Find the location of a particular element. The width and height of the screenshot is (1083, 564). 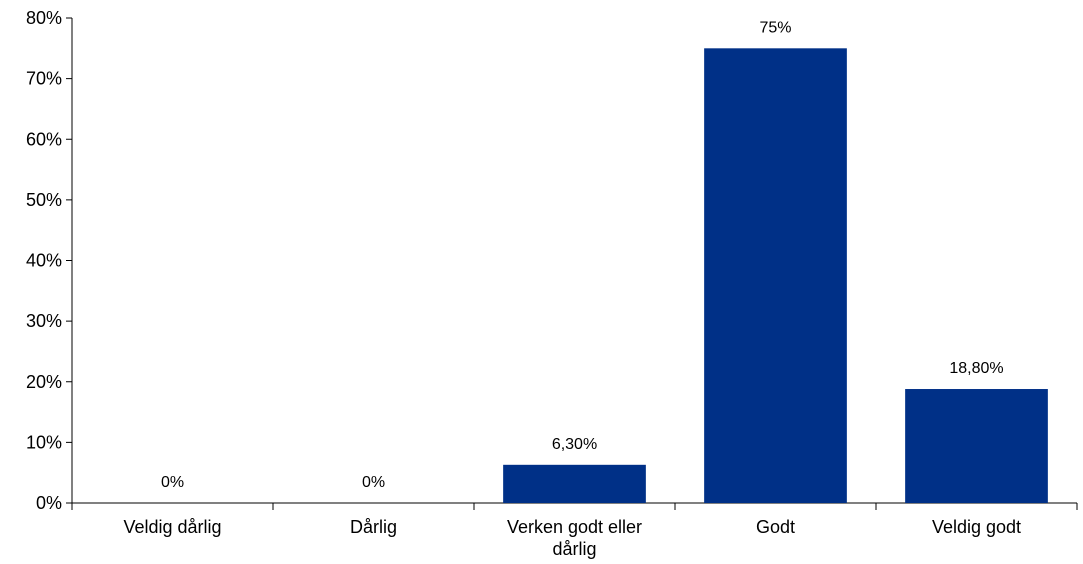

x-tick-label: Godt is located at coordinates (775, 527).